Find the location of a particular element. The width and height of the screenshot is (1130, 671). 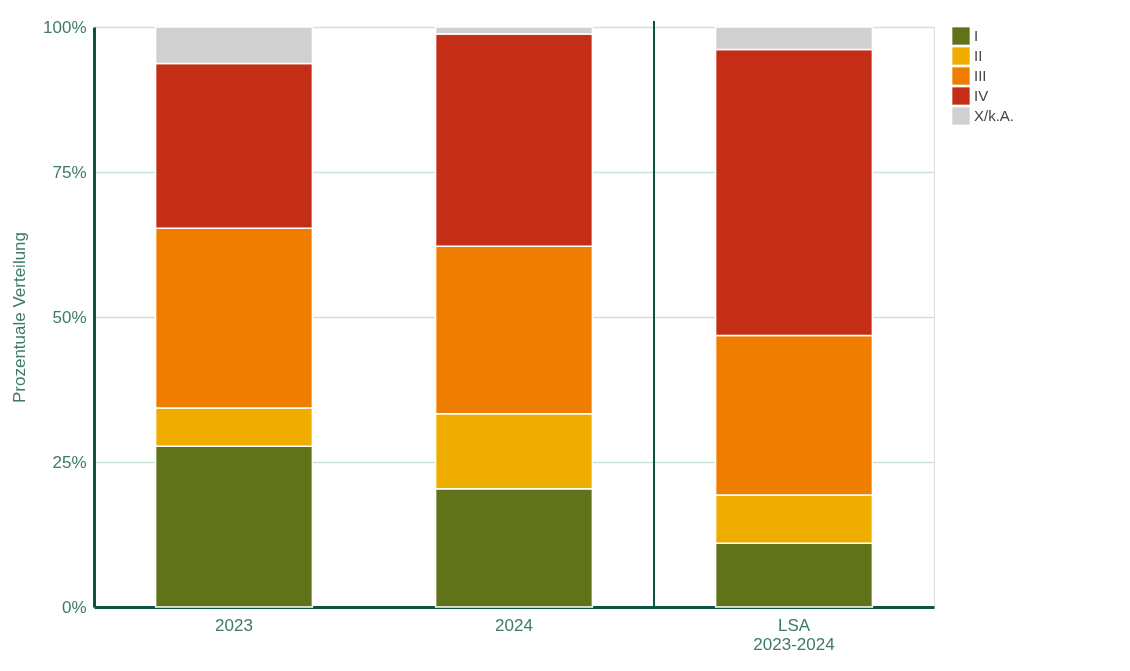

x-tick-label: 2023 is located at coordinates (234, 625).